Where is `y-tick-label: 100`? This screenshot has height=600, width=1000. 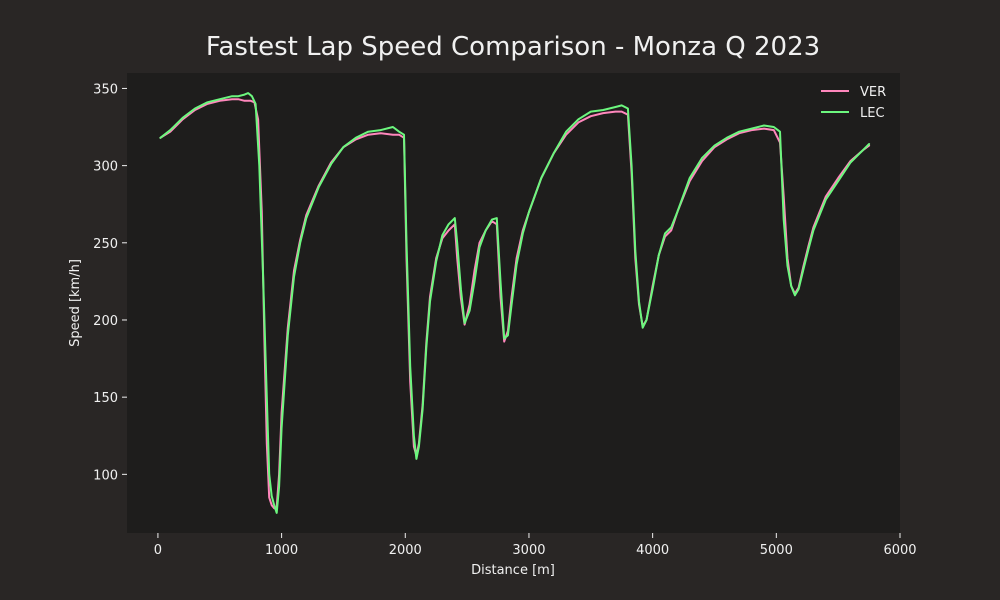
y-tick-label: 100 is located at coordinates (105, 475).